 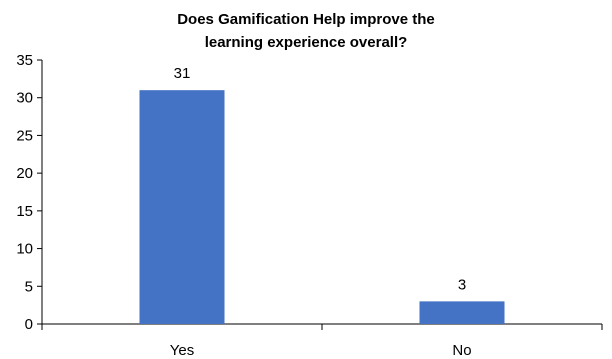 What do you see at coordinates (461, 350) in the screenshot?
I see `x-category-label: No` at bounding box center [461, 350].